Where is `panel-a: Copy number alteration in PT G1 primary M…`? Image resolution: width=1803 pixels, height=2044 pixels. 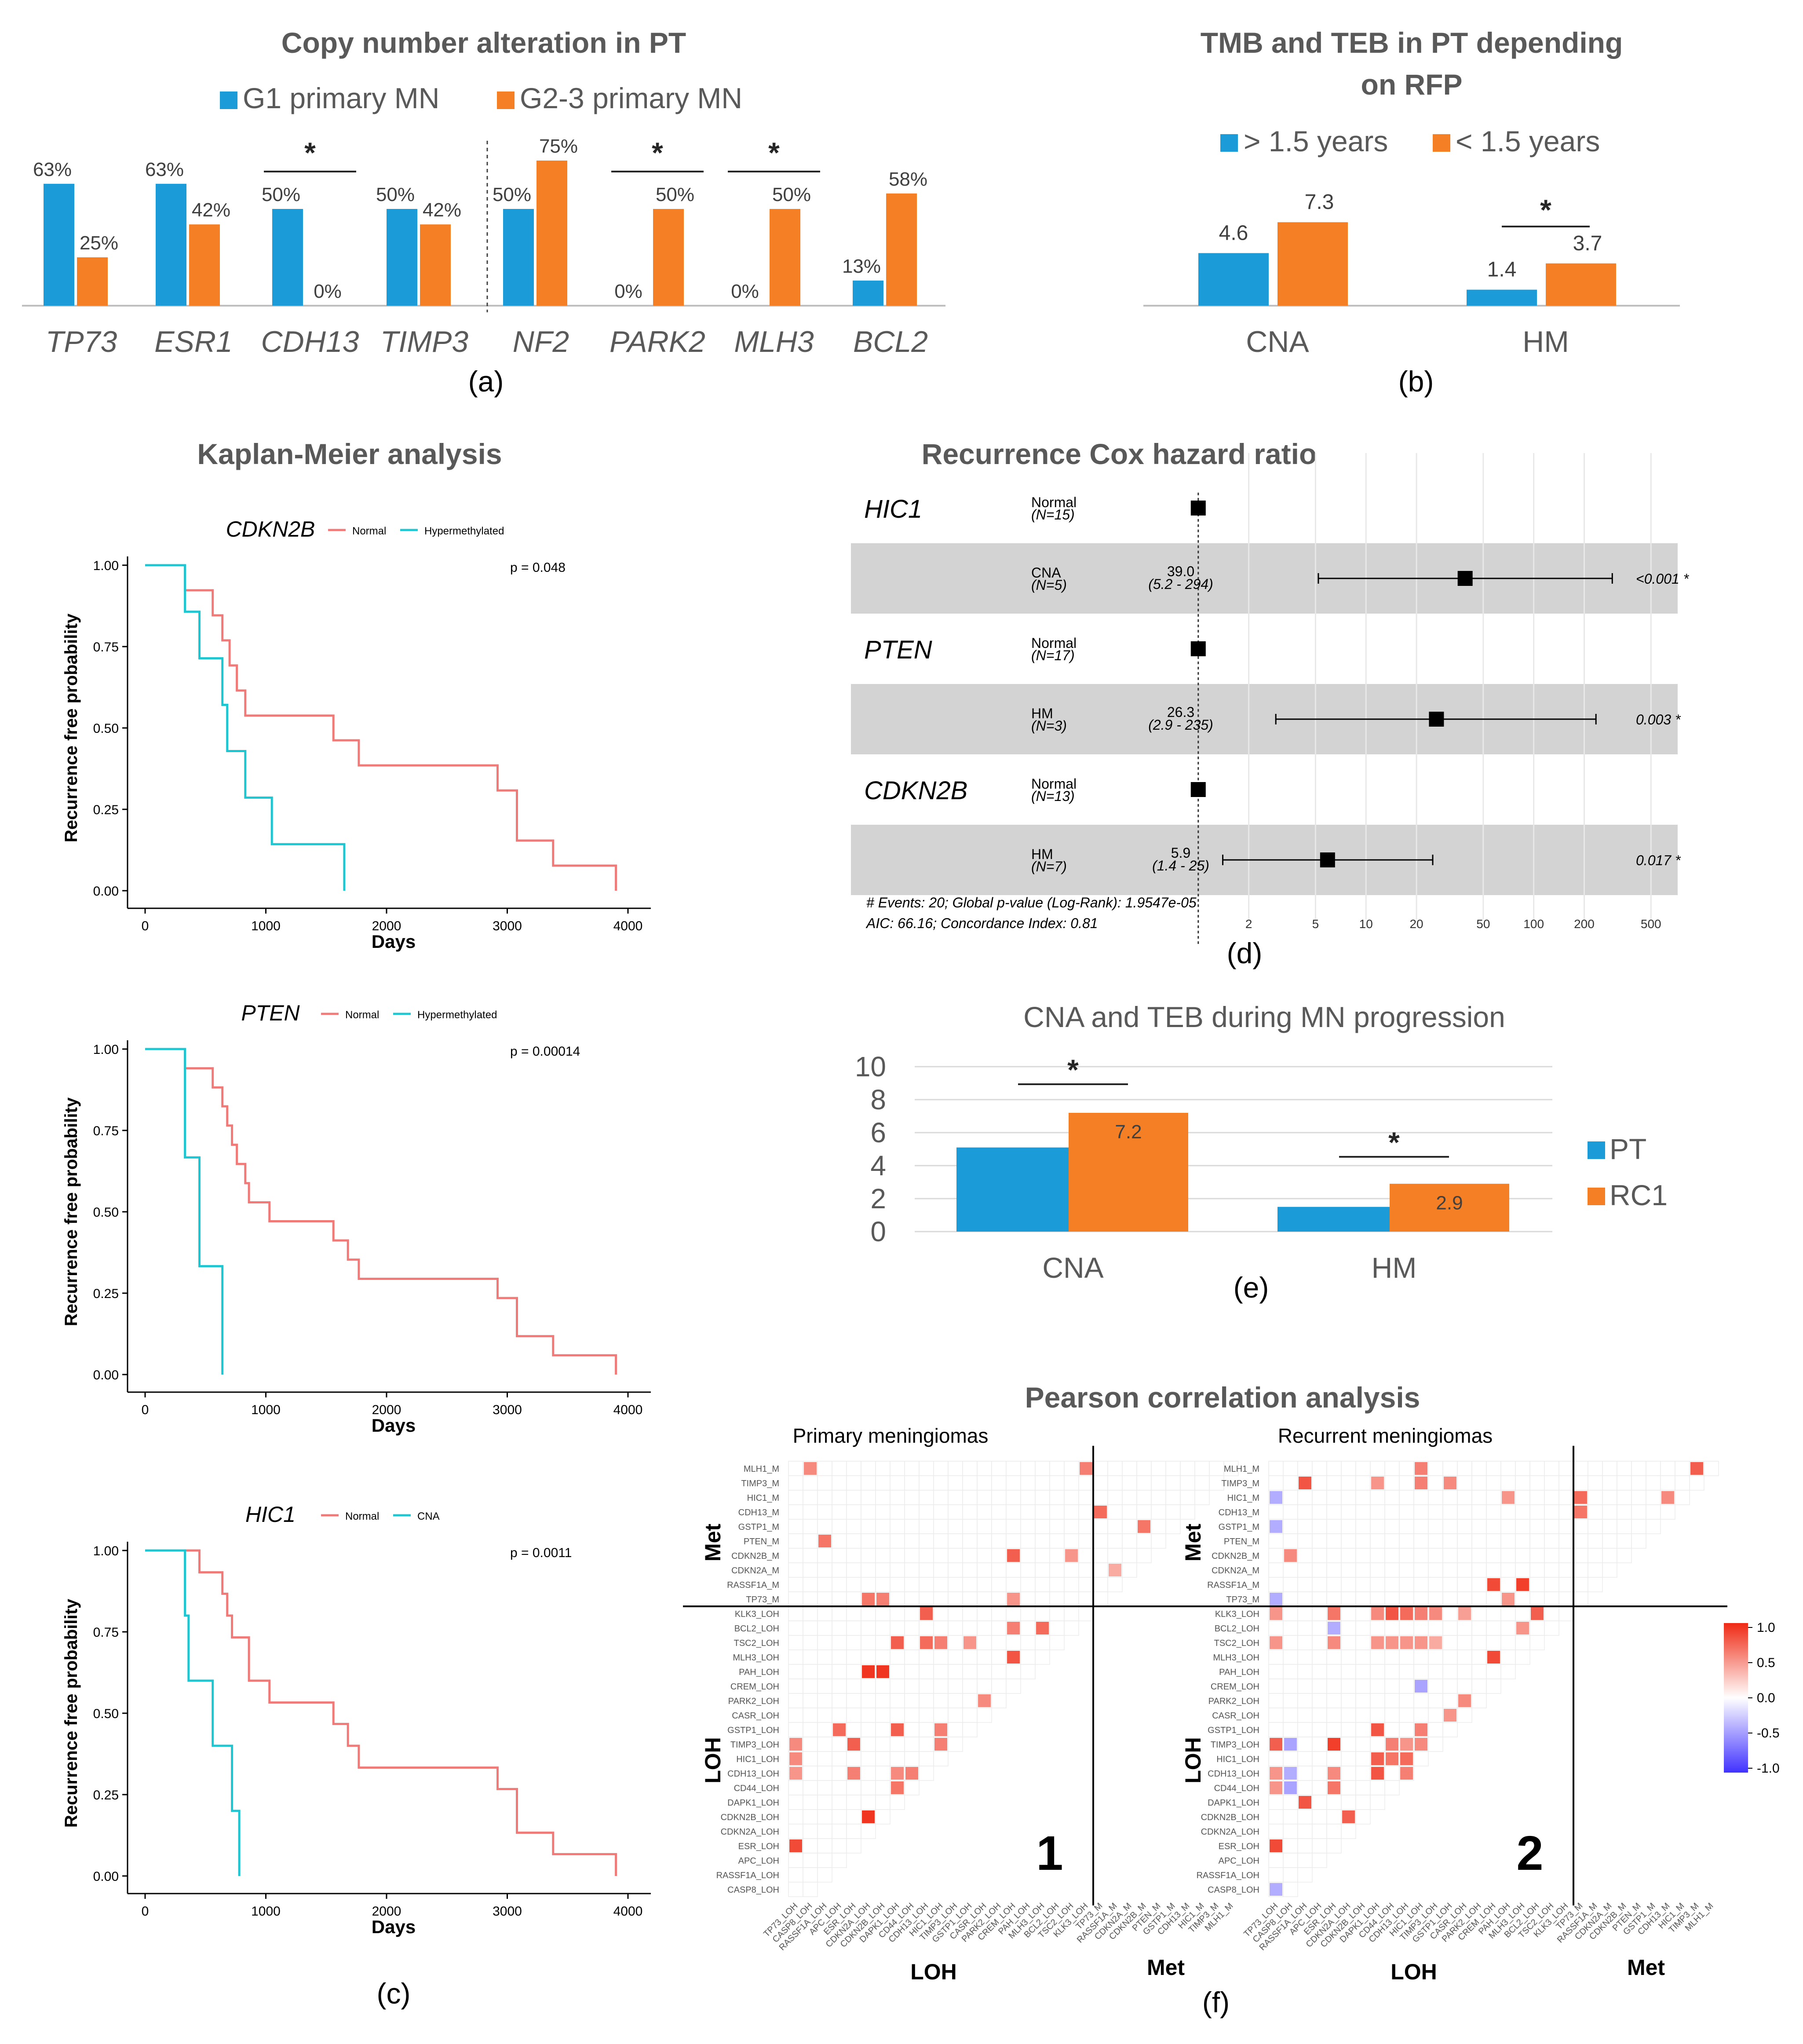 panel-a: Copy number alteration in PT G1 primary M… is located at coordinates (483, 212).